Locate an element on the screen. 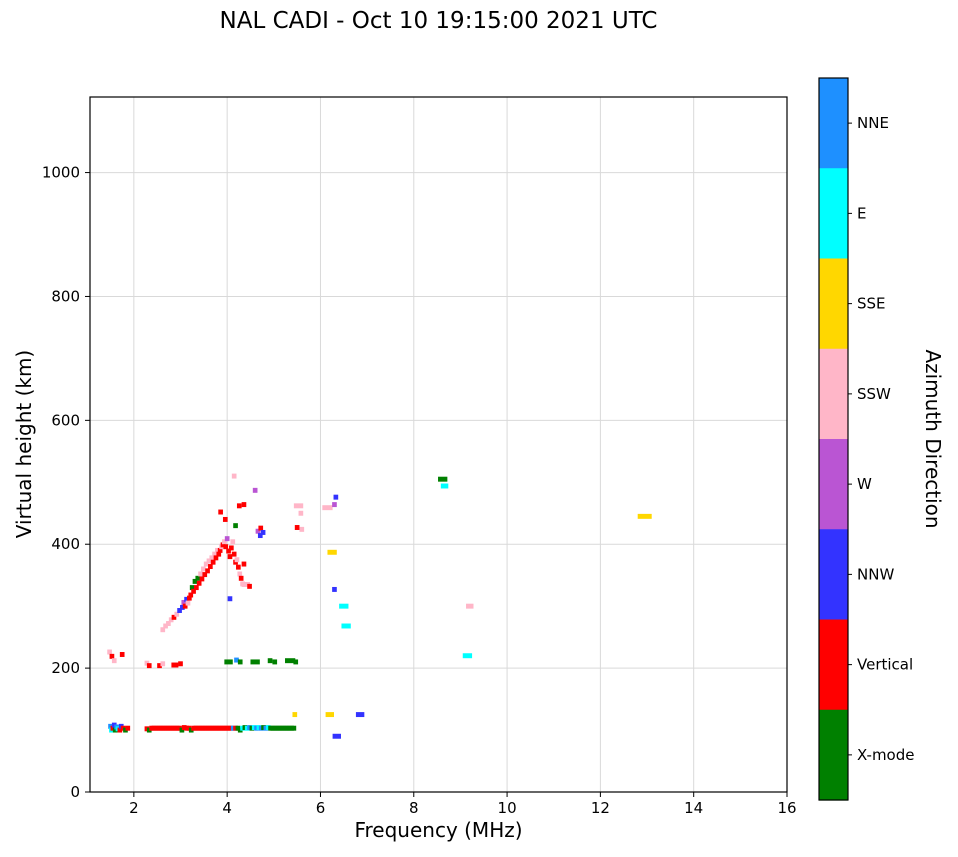  y-tick-label: 400 is located at coordinates (65, 544).